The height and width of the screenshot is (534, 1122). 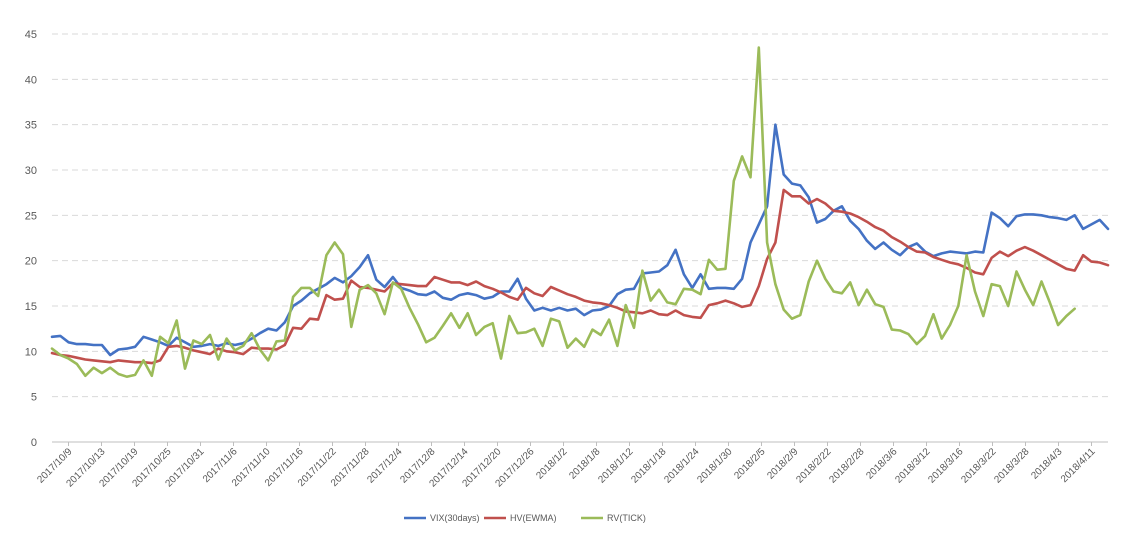 What do you see at coordinates (31, 80) in the screenshot?
I see `y-tick-label: 40` at bounding box center [31, 80].